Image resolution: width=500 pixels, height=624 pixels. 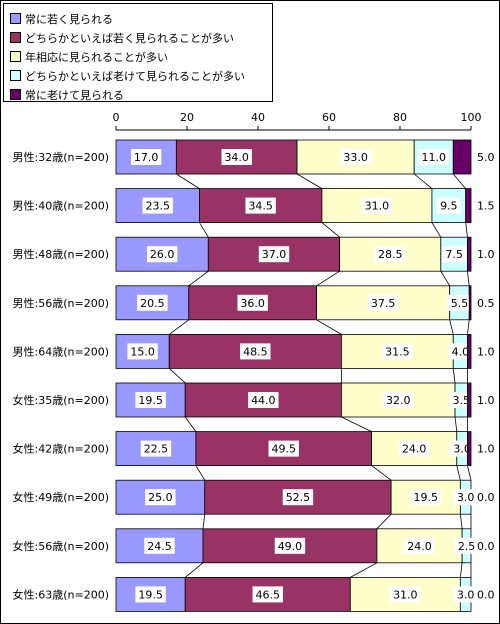 I want to click on legend-item-mostly-old: どちらかといえば老けて見られることが多い, so click(x=138, y=75).